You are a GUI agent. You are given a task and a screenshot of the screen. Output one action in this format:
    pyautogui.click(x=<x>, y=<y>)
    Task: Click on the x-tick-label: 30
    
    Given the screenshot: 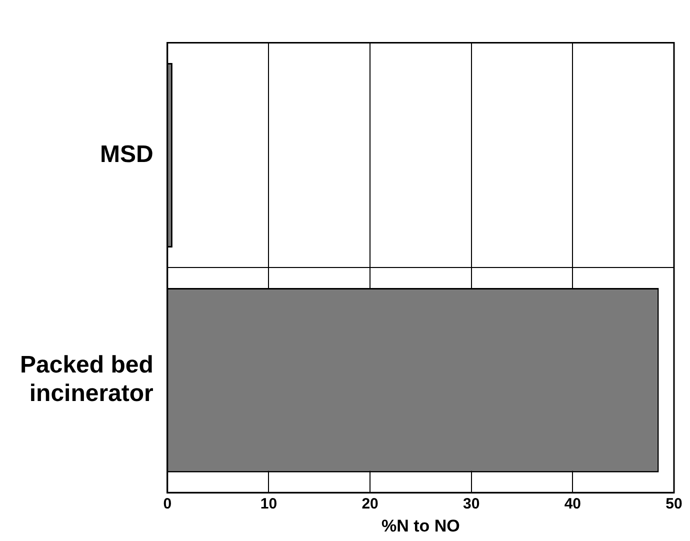 What is the action you would take?
    pyautogui.click(x=471, y=504)
    